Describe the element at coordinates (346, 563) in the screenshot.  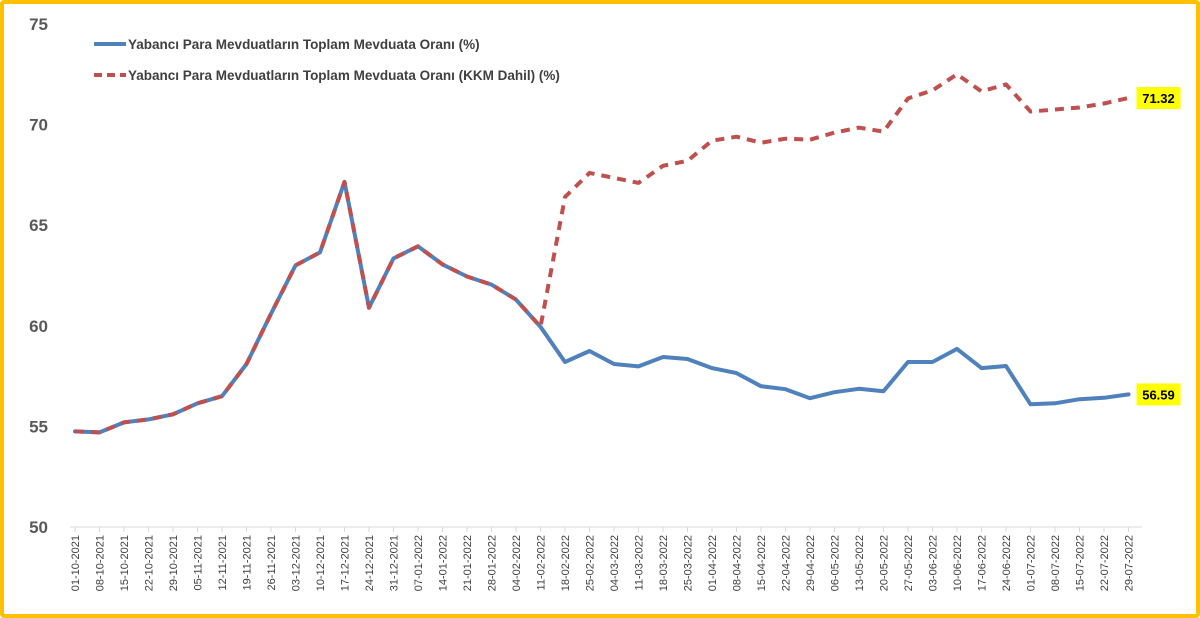
I see `x-tick-label: 17-12-2021` at that location.